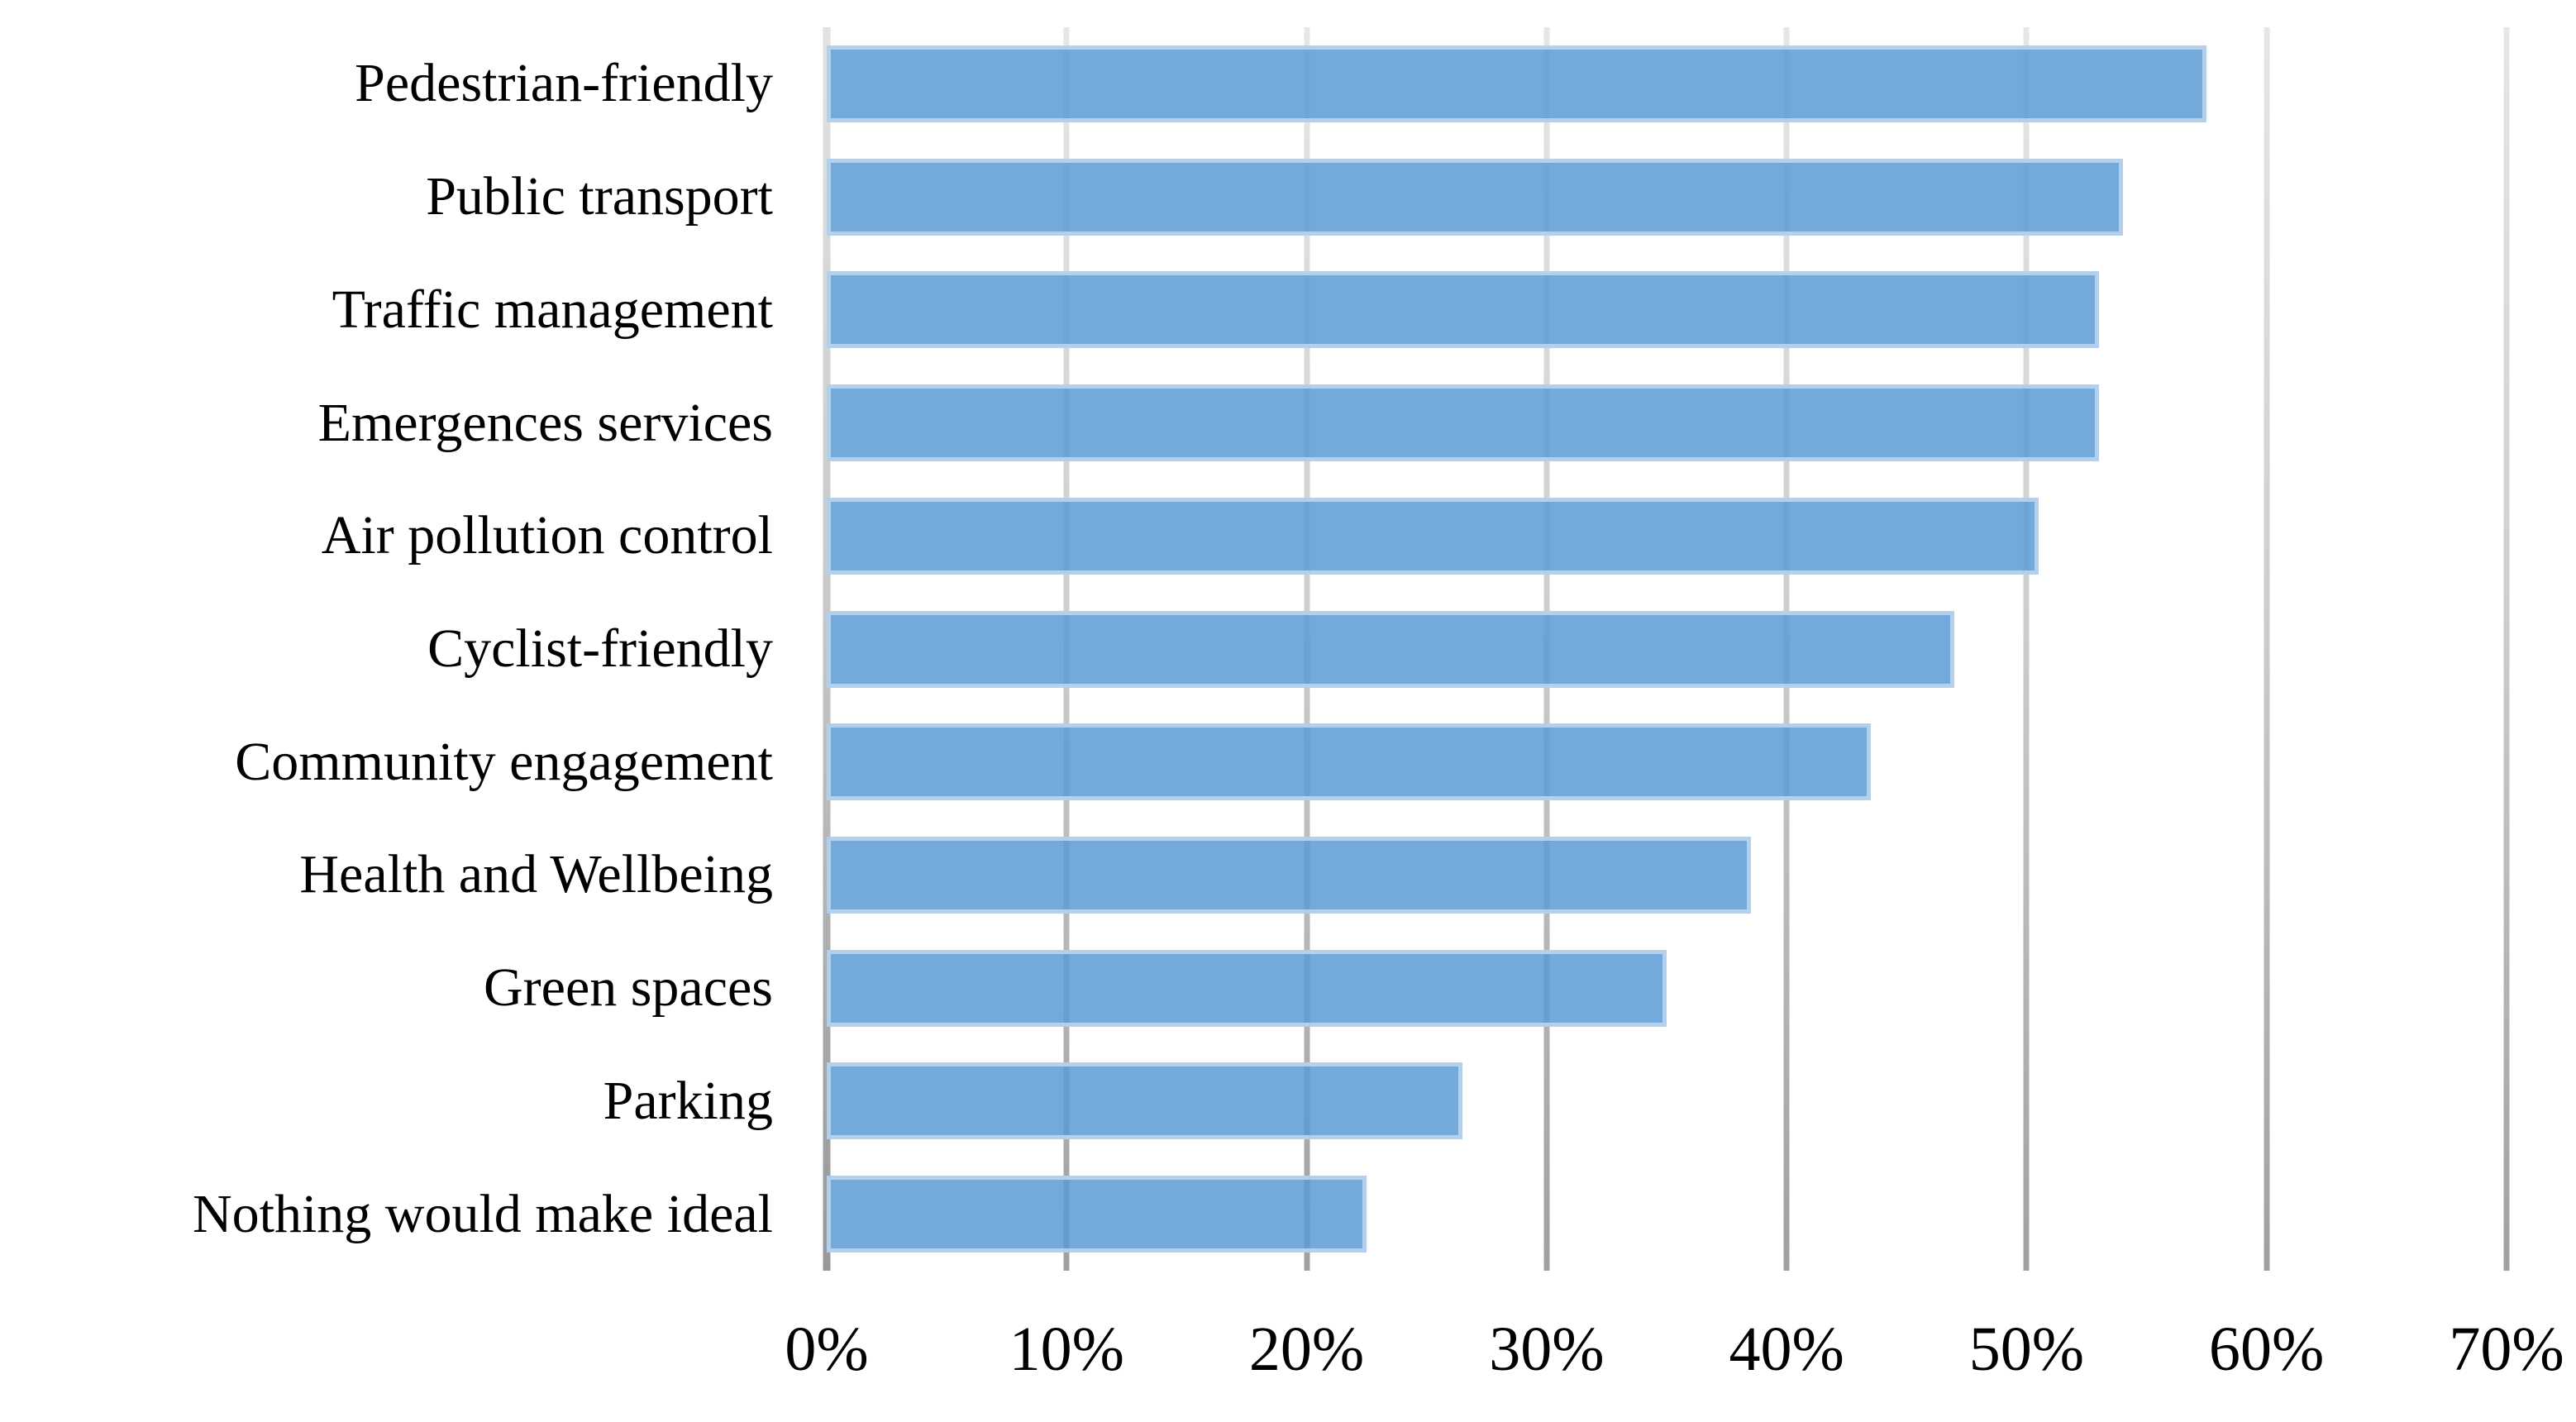  I want to click on x-tick-label: 60%, so click(2267, 1349).